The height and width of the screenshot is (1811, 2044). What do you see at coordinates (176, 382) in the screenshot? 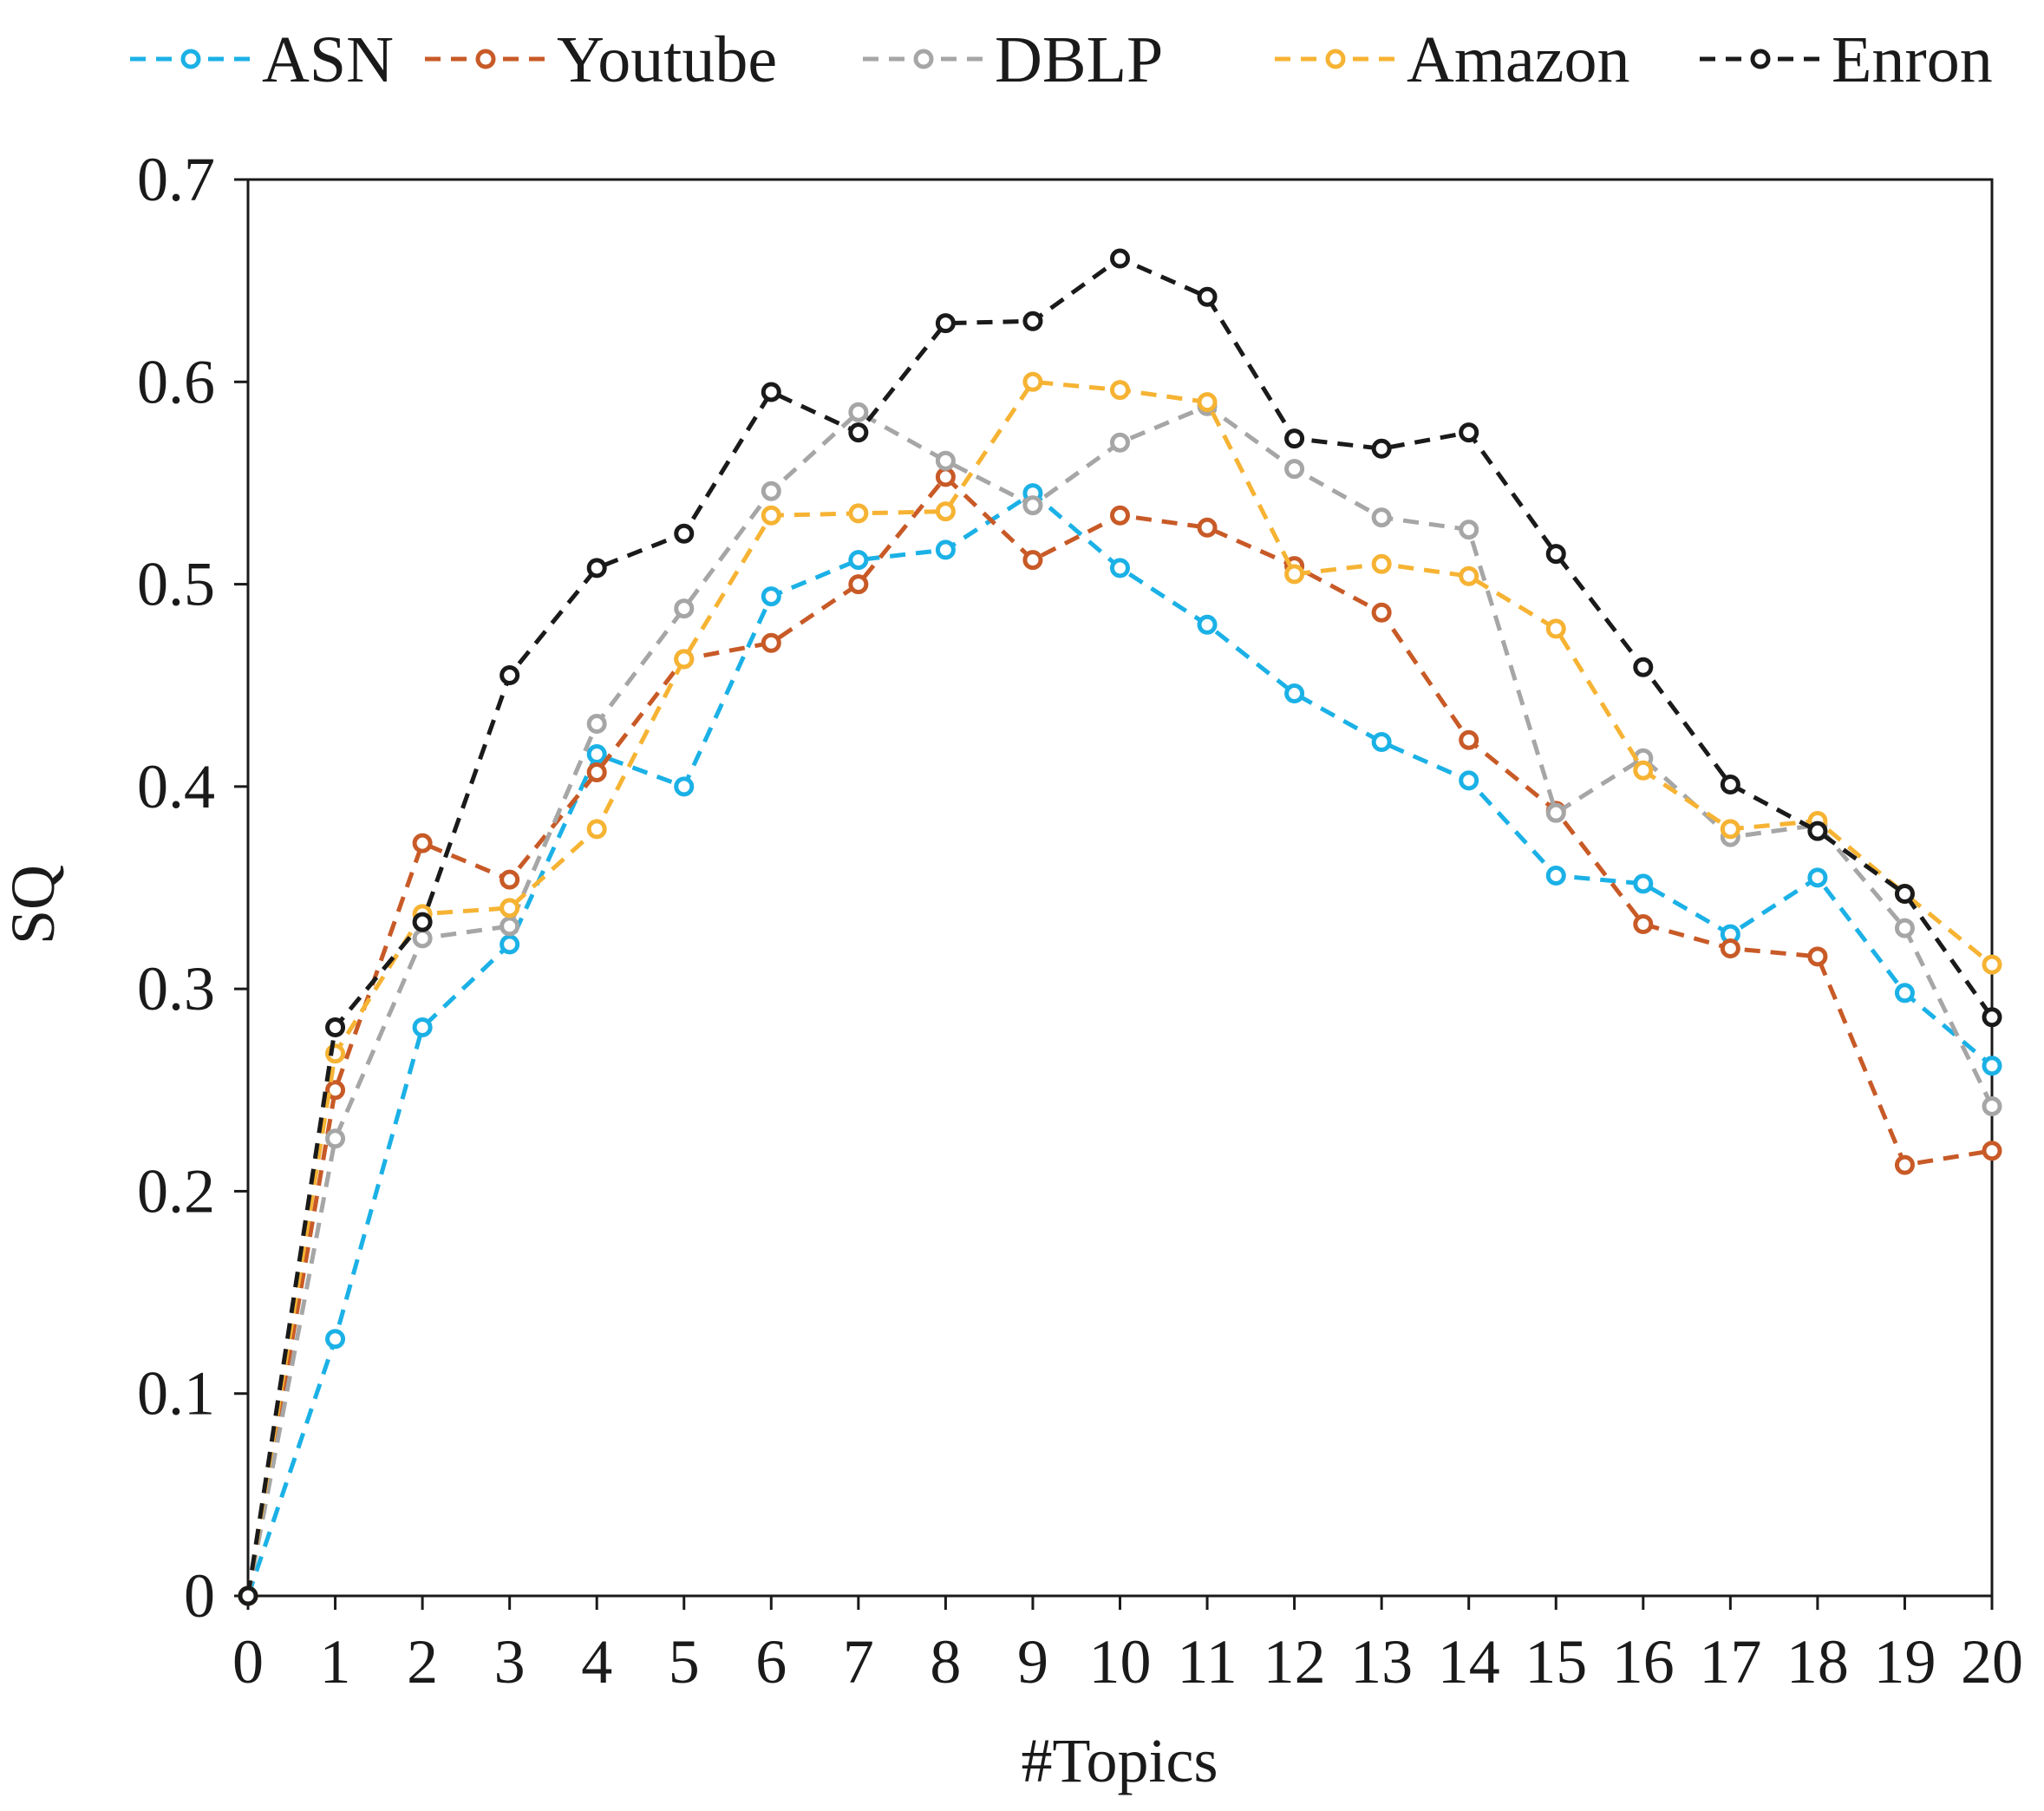
I see `y-tick-label: 0.6` at bounding box center [176, 382].